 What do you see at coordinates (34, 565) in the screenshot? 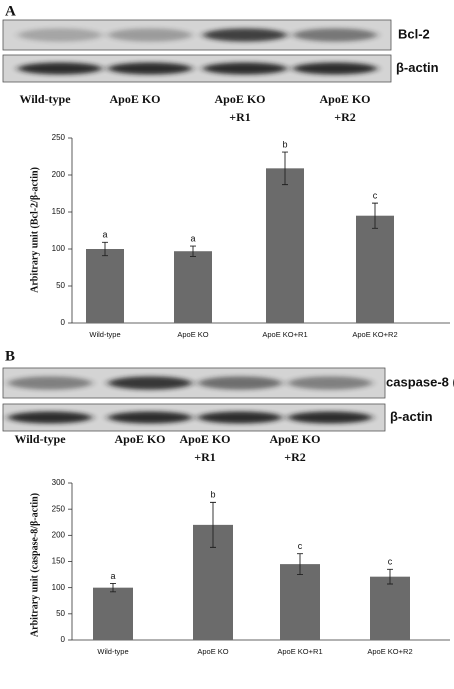
I see `y-axis-label: Arbitrary unit (caspase-8/β-actin)` at bounding box center [34, 565].